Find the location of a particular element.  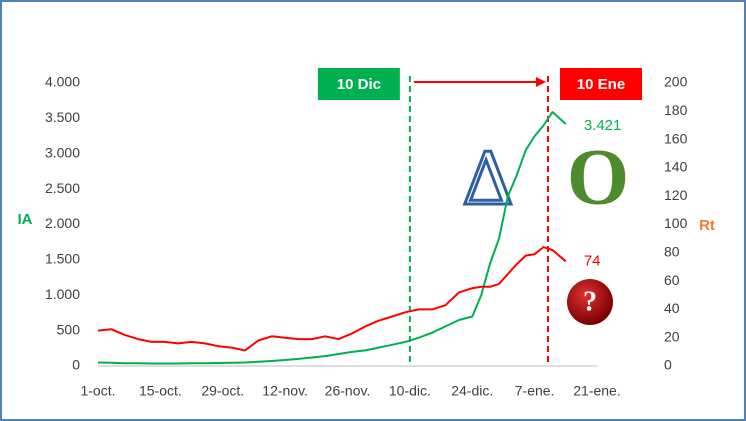

x-tick-label: 1-oct. is located at coordinates (97, 391).